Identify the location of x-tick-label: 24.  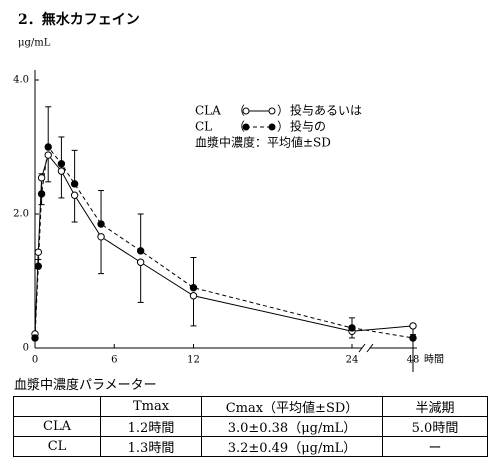
(352, 360).